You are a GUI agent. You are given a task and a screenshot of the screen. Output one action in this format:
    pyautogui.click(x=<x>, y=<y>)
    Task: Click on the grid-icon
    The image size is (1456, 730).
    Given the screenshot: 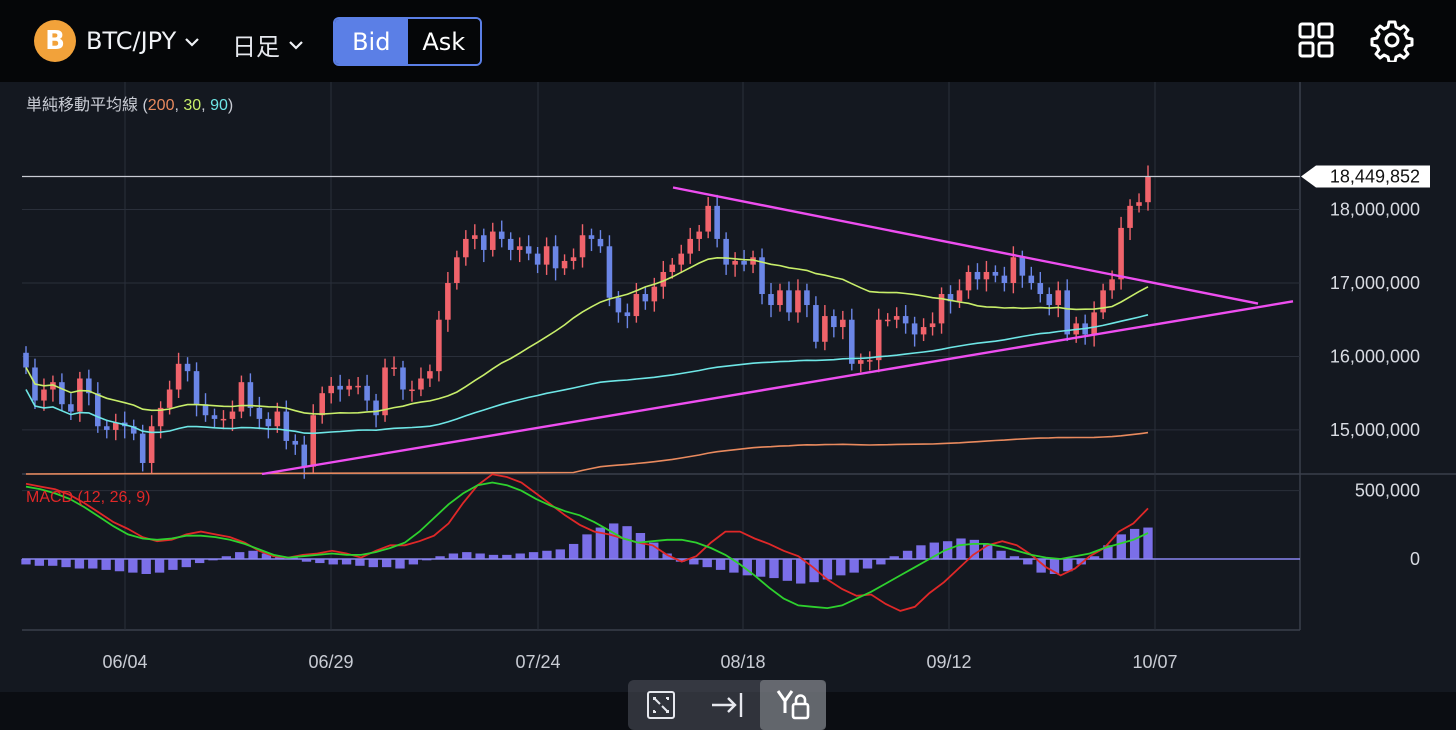 What is the action you would take?
    pyautogui.click(x=1316, y=40)
    